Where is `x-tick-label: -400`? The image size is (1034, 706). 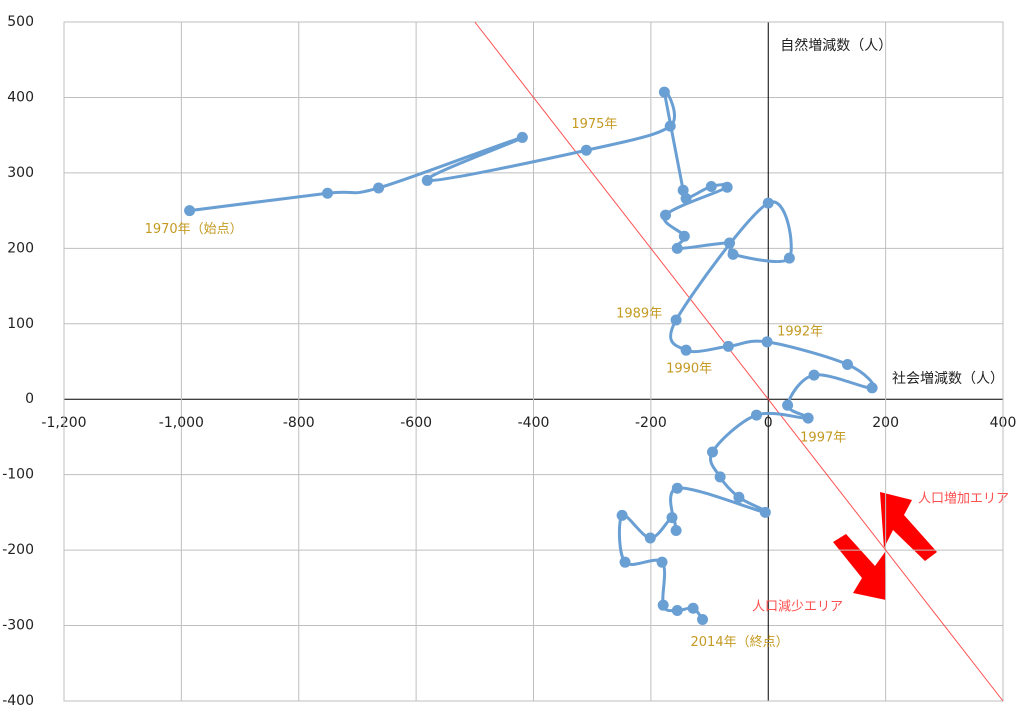
x-tick-label: -400 is located at coordinates (534, 423).